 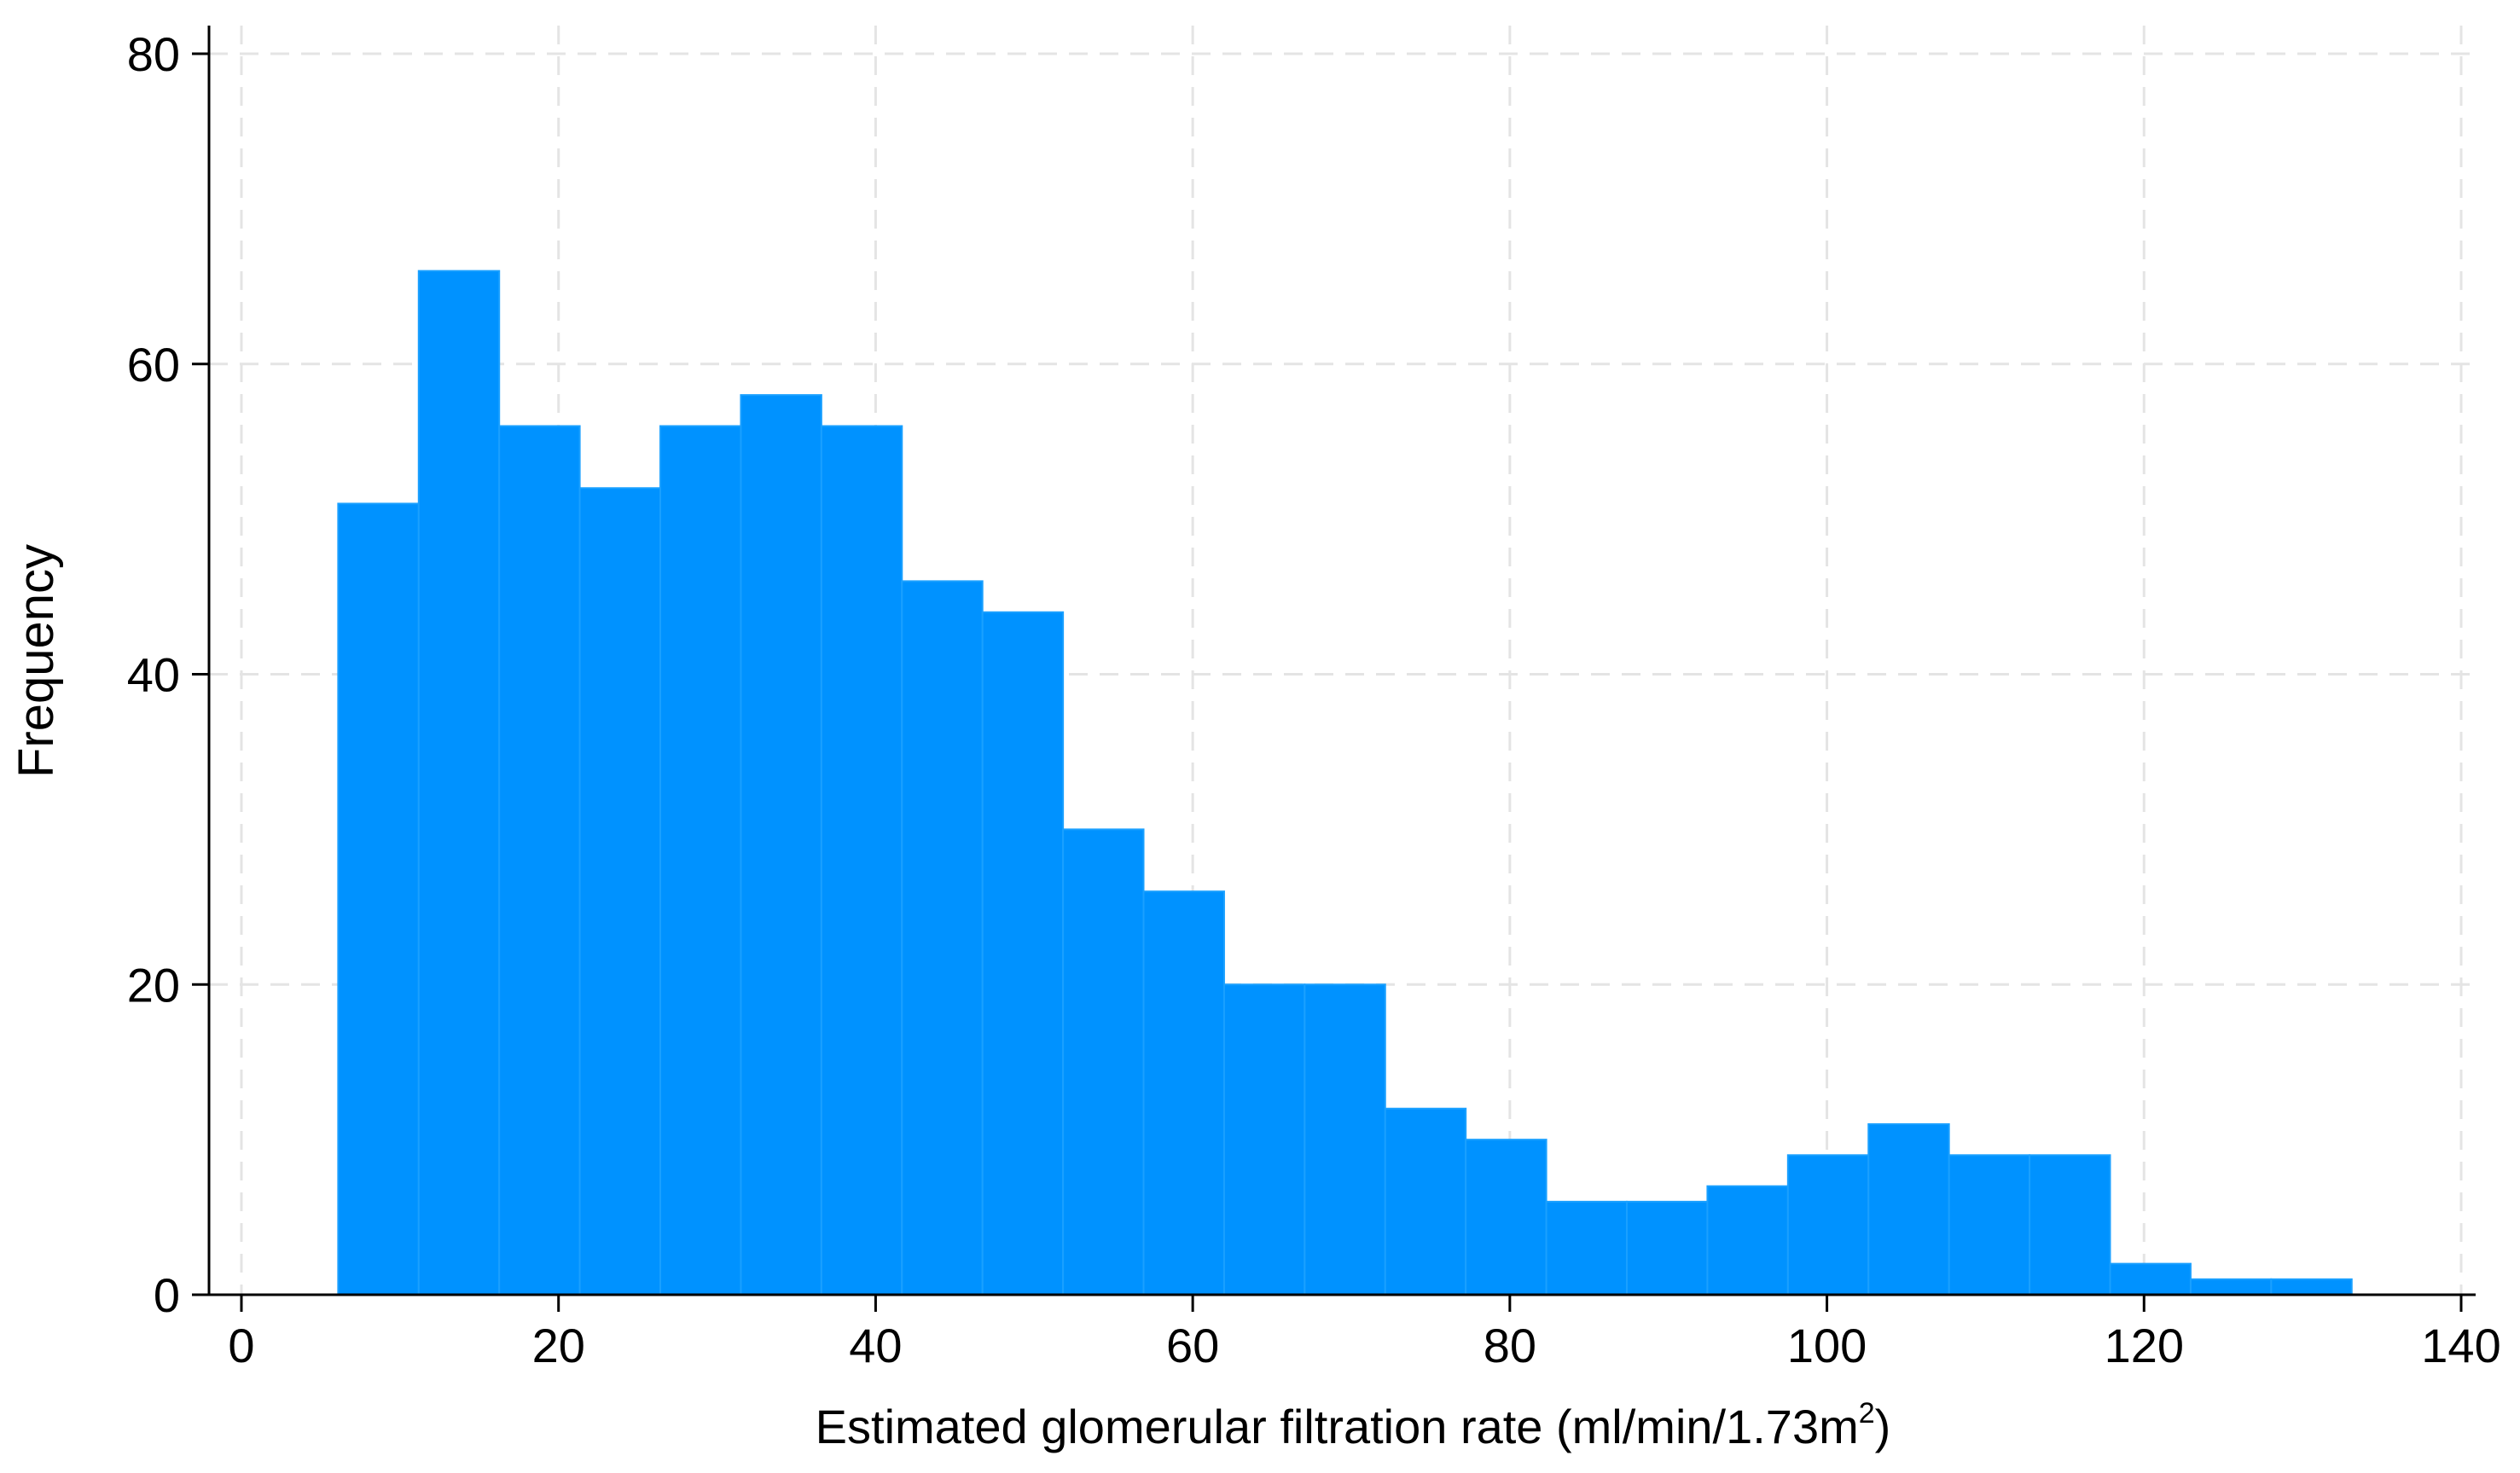 I want to click on y-tick-label: 40, so click(x=154, y=675).